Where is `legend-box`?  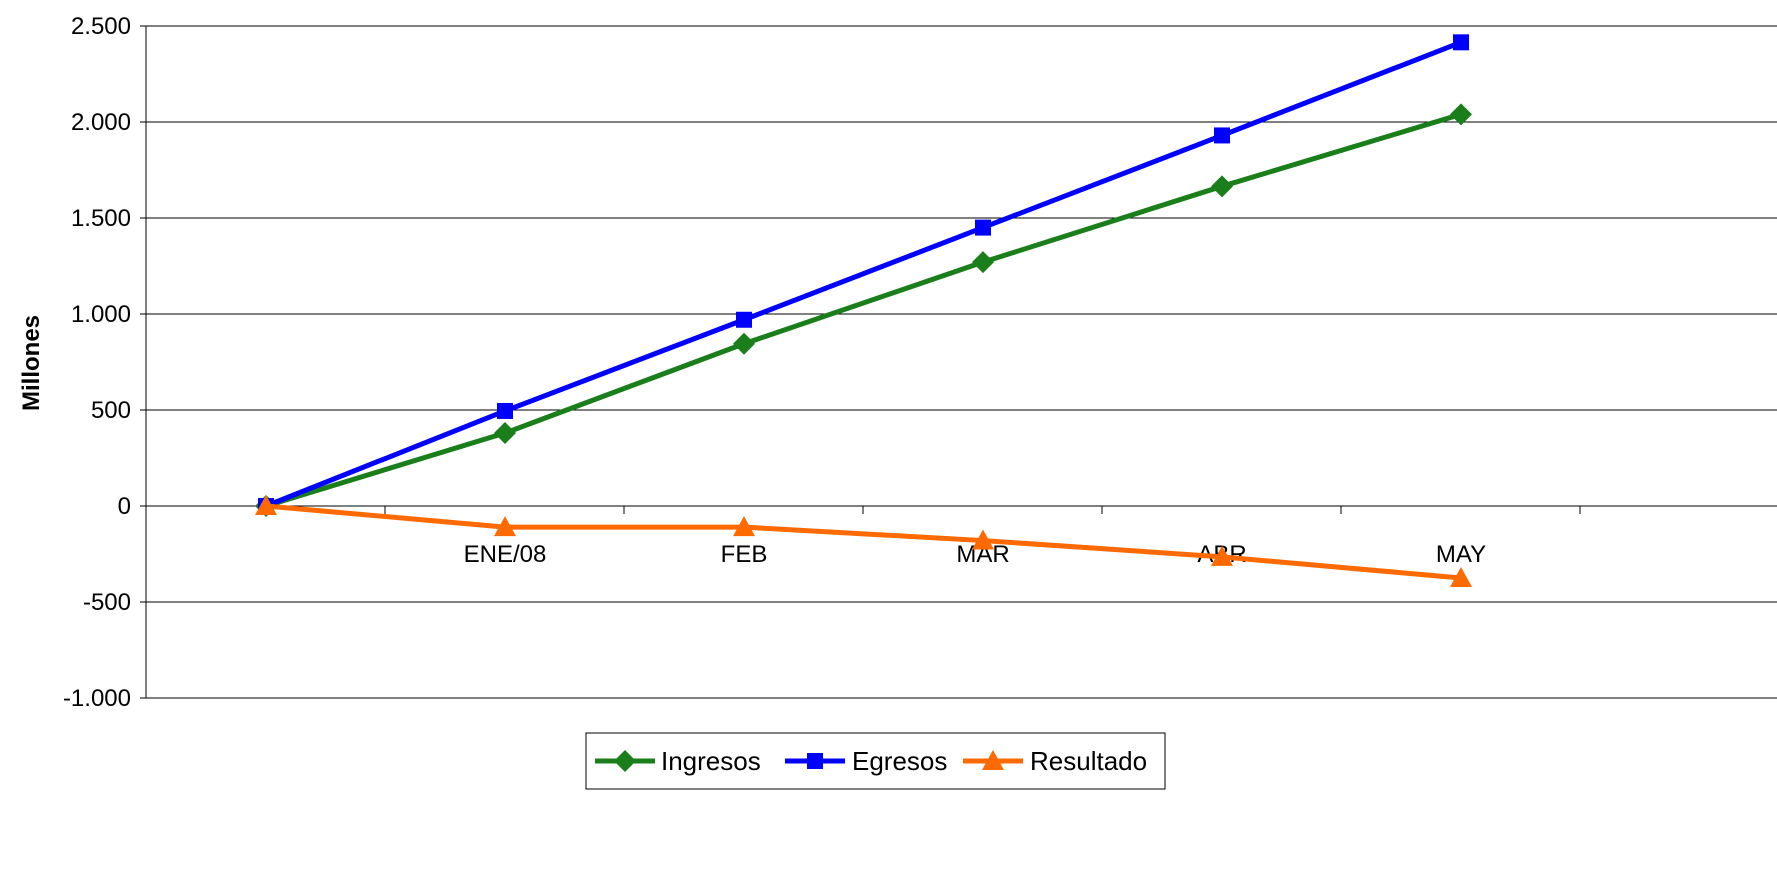 legend-box is located at coordinates (875, 761).